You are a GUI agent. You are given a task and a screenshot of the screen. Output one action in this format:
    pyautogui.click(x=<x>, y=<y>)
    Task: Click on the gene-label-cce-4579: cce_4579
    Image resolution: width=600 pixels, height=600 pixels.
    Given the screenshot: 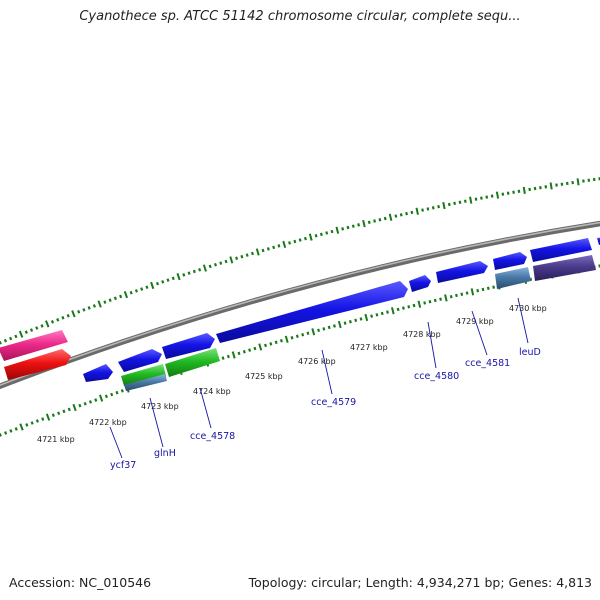 What is the action you would take?
    pyautogui.click(x=333, y=402)
    